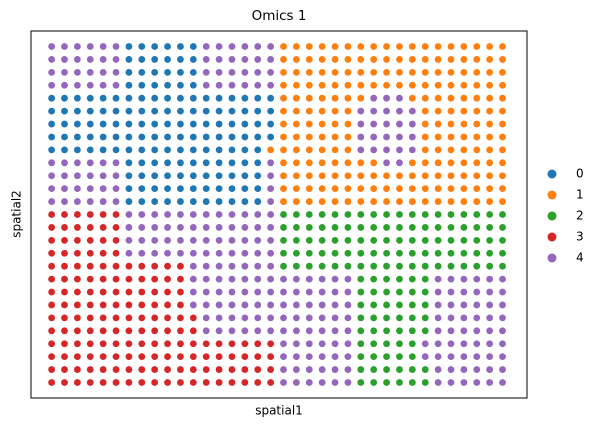 The height and width of the screenshot is (429, 601). What do you see at coordinates (580, 174) in the screenshot?
I see `legend-label: 0` at bounding box center [580, 174].